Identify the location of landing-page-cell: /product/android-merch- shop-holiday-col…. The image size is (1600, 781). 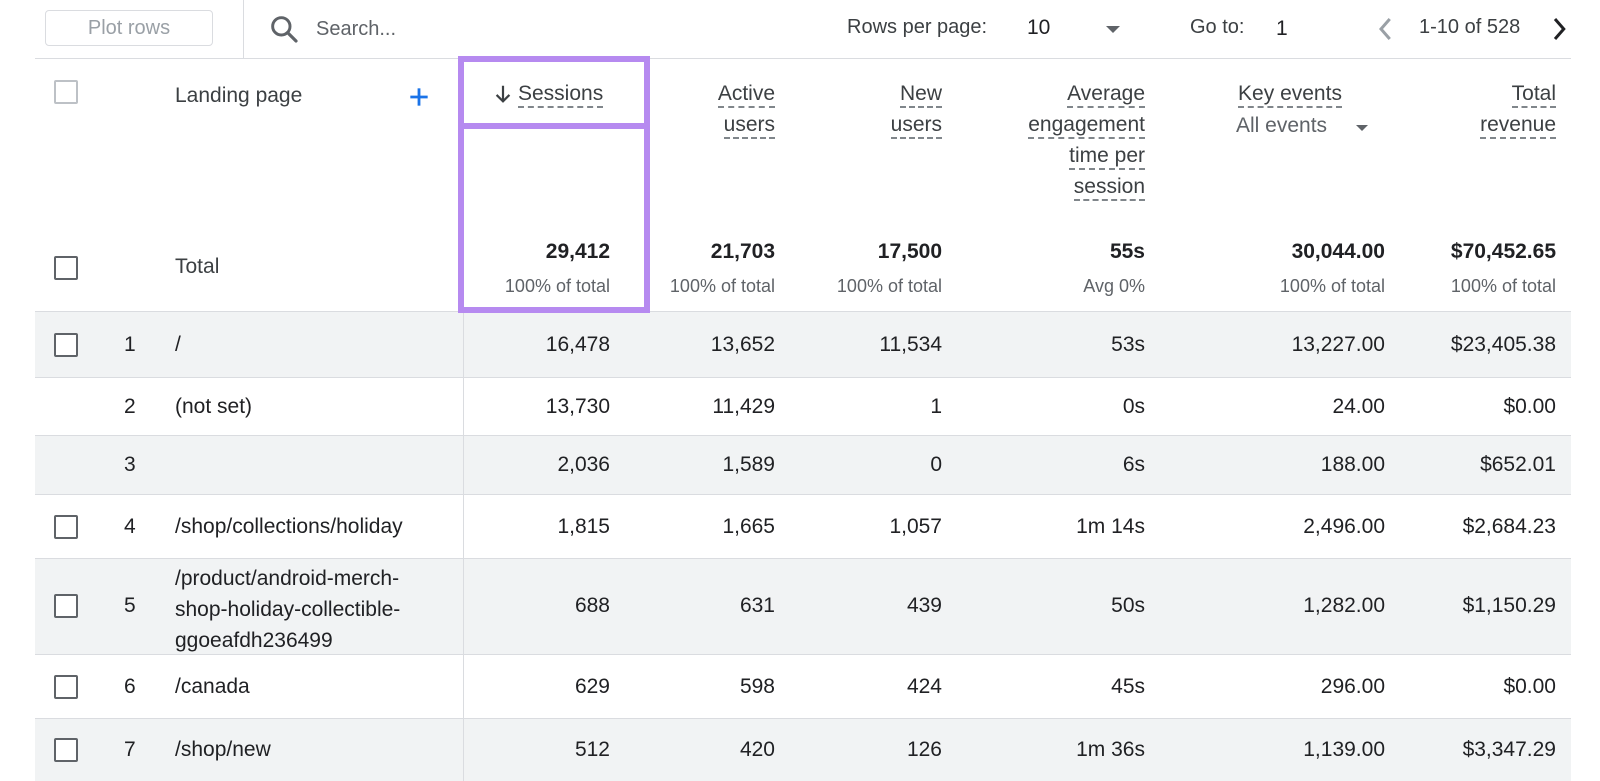
(287, 609).